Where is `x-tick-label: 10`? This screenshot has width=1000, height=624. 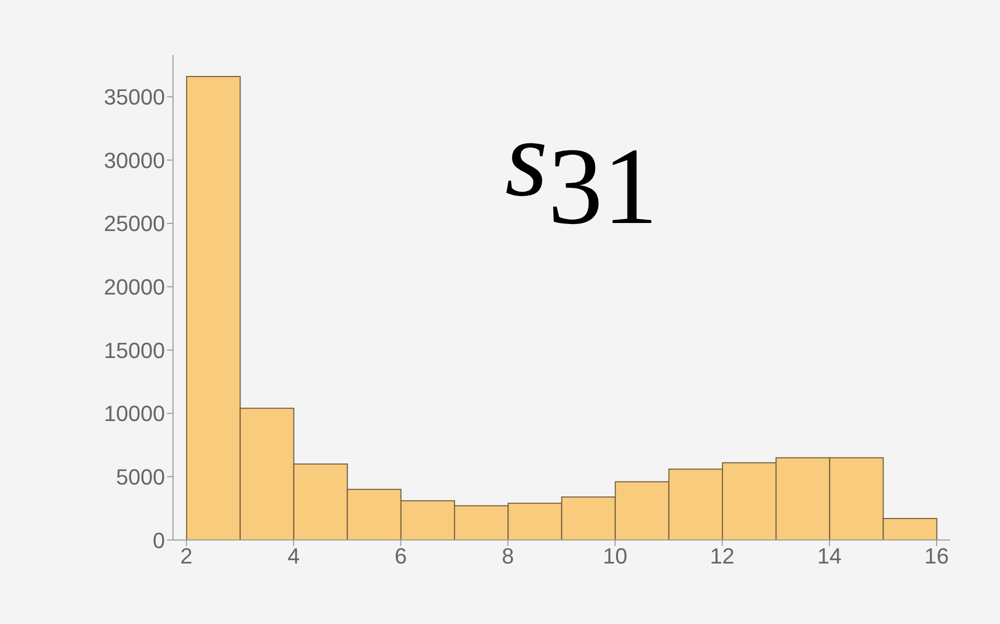 x-tick-label: 10 is located at coordinates (615, 556).